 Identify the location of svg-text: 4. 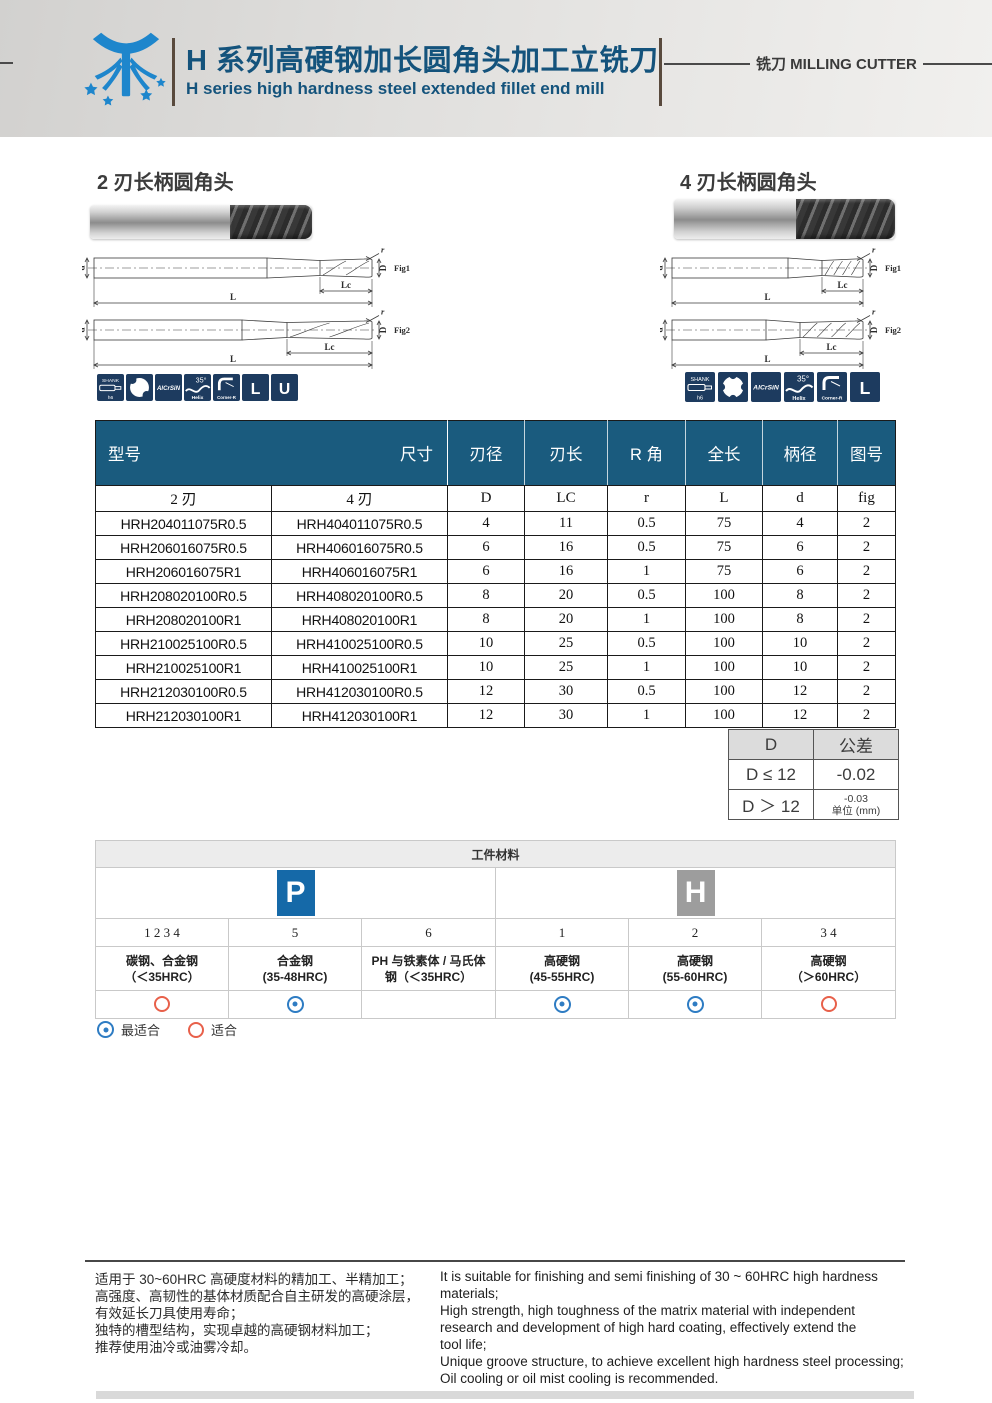
(733, 388).